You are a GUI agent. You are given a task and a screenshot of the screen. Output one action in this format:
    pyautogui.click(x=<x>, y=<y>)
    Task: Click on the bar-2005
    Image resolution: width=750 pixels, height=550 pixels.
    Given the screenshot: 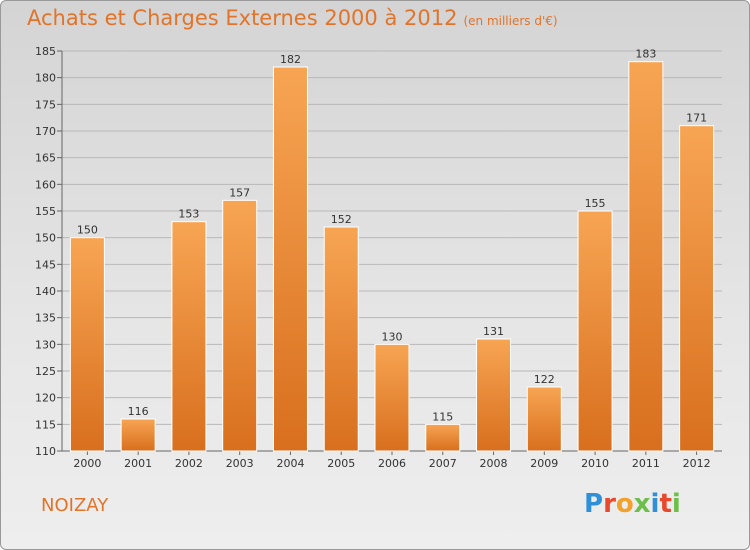 What is the action you would take?
    pyautogui.click(x=341, y=339)
    